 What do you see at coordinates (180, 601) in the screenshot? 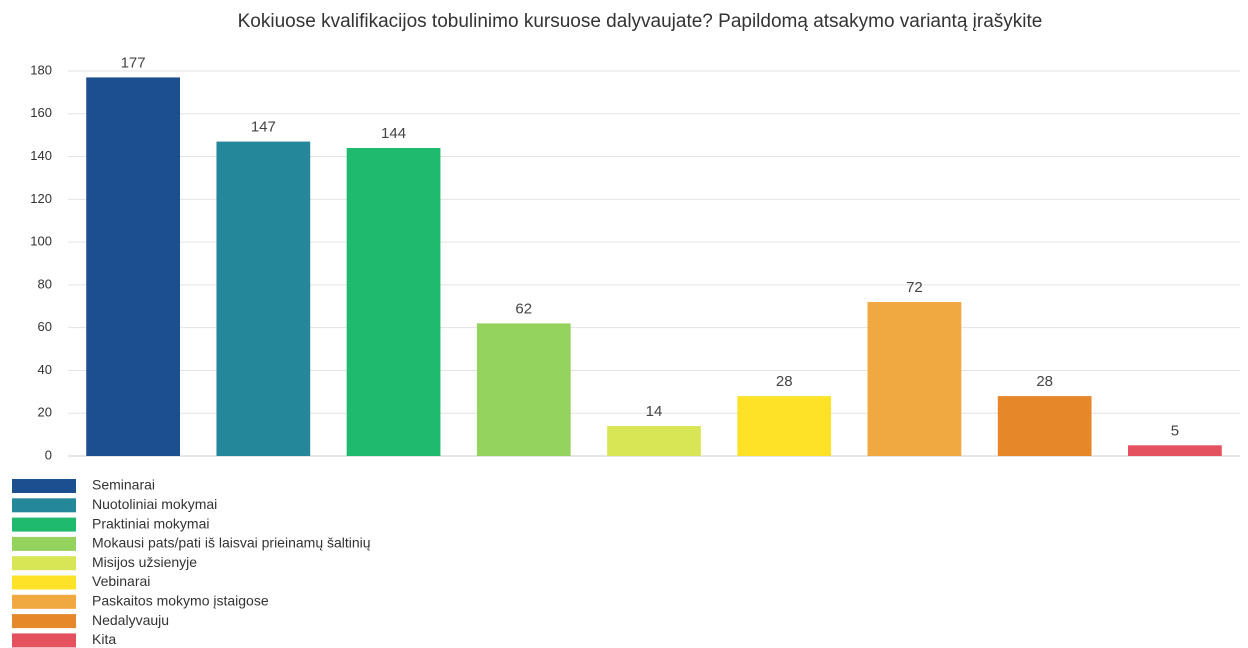
I see `legend-label: Paskaitos mokymo įstaigose` at bounding box center [180, 601].